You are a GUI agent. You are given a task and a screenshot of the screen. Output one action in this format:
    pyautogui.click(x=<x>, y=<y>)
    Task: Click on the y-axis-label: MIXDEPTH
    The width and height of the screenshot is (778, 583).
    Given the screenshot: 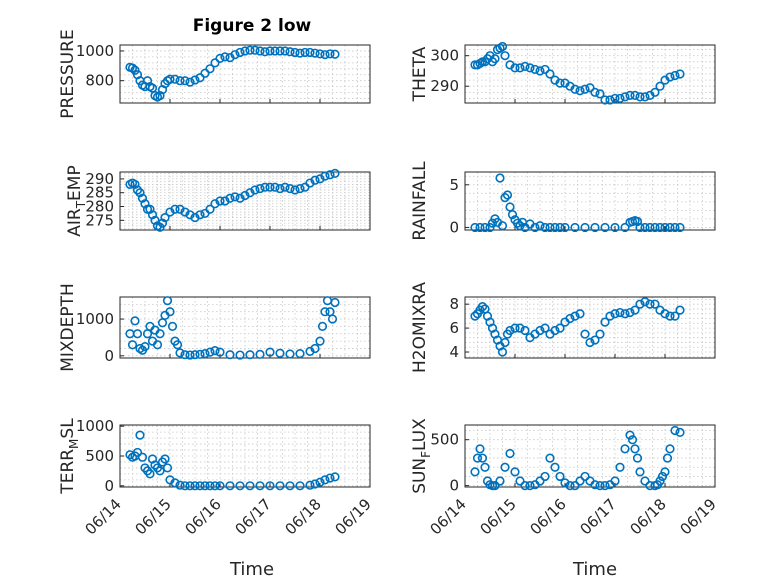 What is the action you would take?
    pyautogui.click(x=68, y=327)
    